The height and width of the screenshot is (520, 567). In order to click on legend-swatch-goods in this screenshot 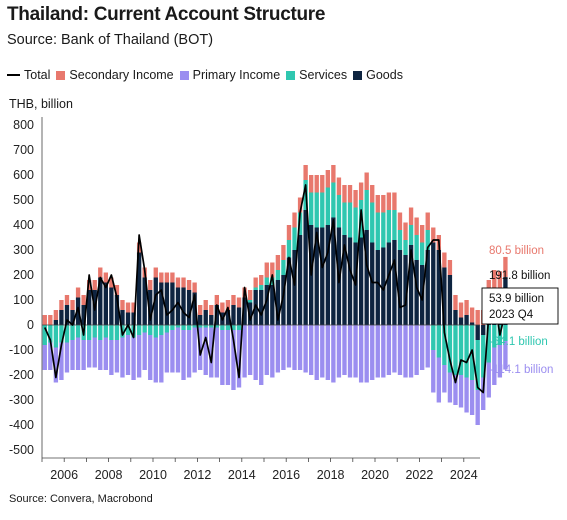, I will do `click(358, 75)`.